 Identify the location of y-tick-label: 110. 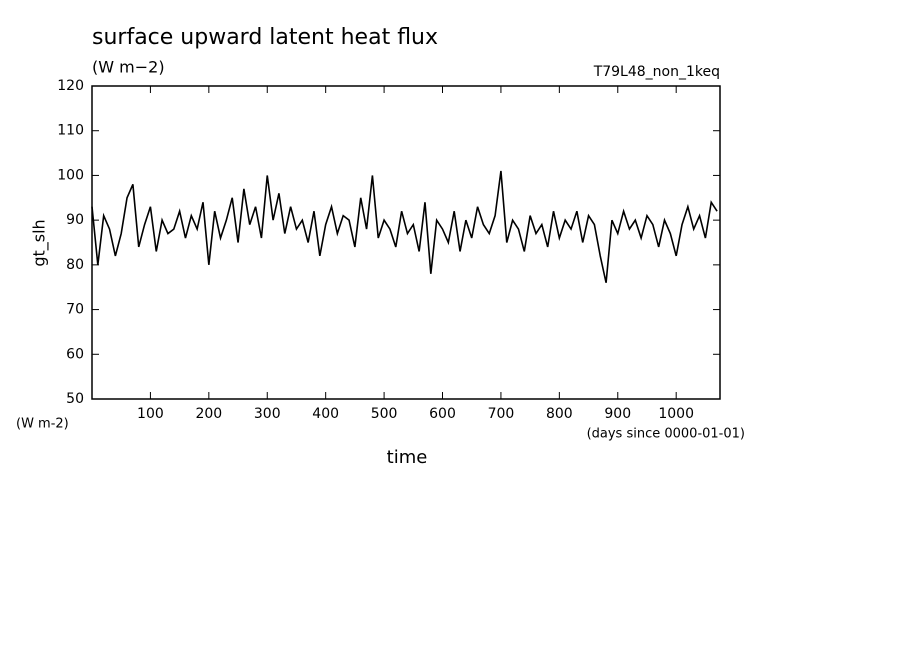
(70, 131).